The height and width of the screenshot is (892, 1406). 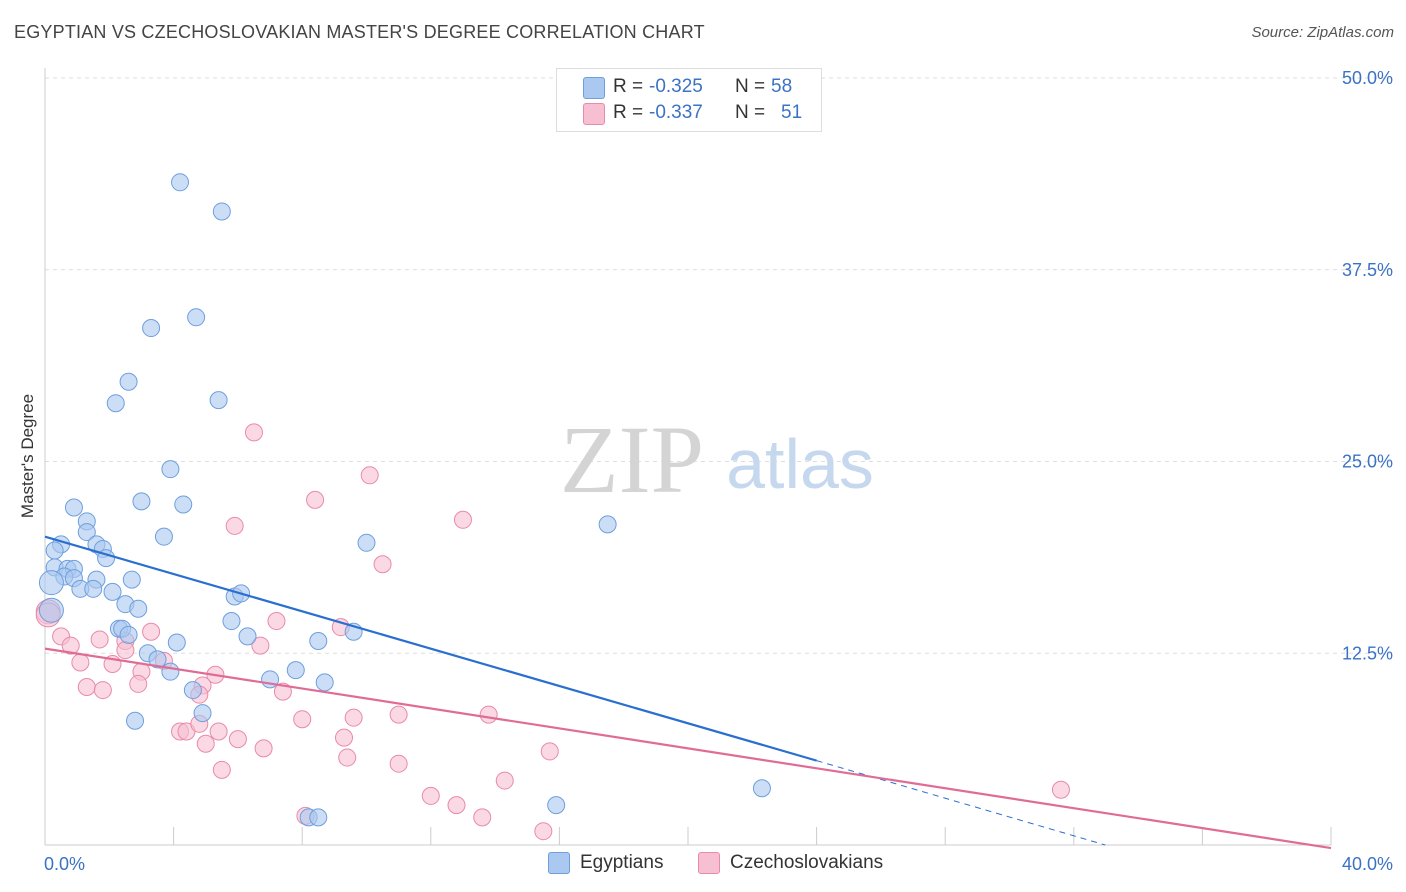 What do you see at coordinates (27, 456) in the screenshot?
I see `y-axis-label: Master's Degree` at bounding box center [27, 456].